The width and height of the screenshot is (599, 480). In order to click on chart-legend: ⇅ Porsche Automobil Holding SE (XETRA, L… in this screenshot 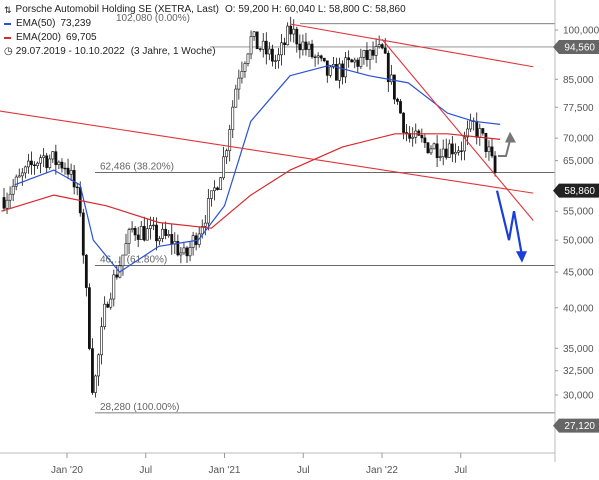, I will do `click(205, 31)`.